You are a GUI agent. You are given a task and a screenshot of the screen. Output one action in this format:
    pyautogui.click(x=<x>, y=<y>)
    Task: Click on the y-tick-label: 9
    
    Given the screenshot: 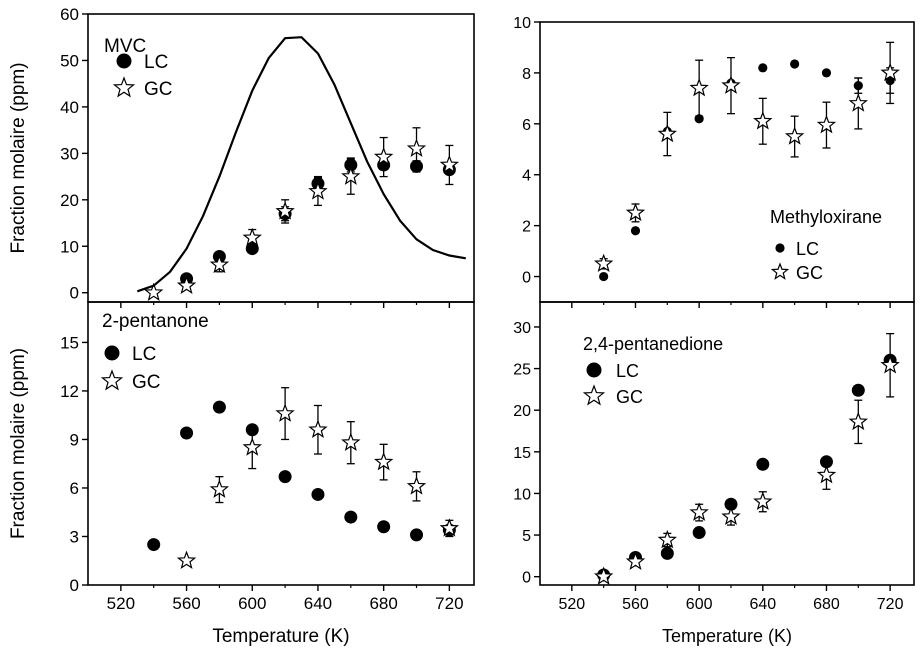 What is the action you would take?
    pyautogui.click(x=74, y=439)
    